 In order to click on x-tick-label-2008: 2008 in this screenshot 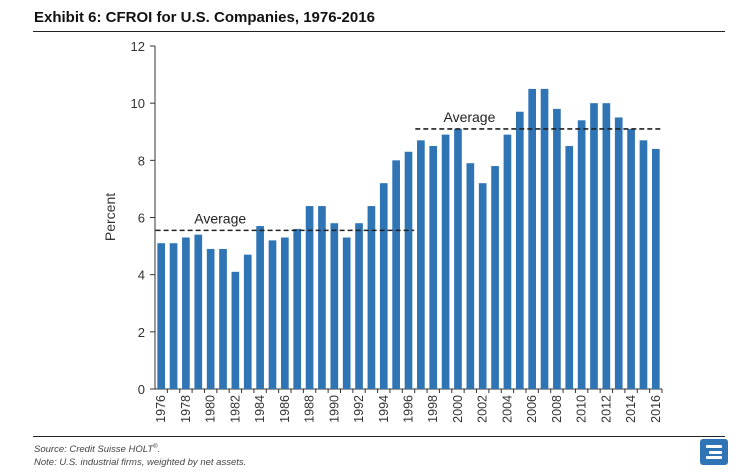, I will do `click(557, 409)`.